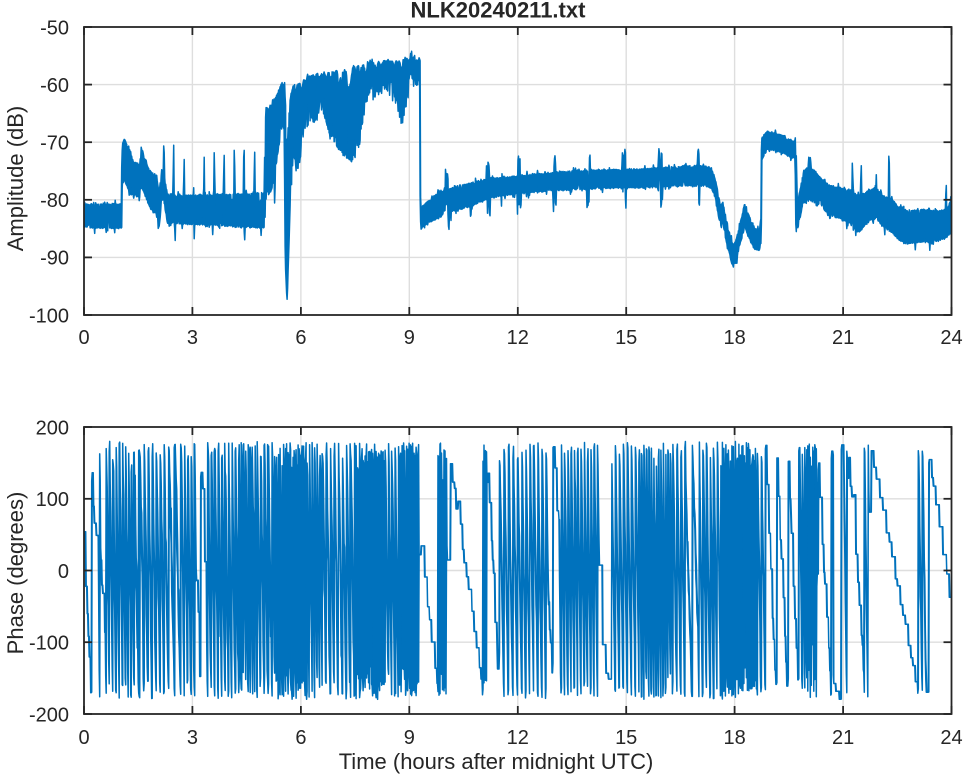 The height and width of the screenshot is (778, 964). What do you see at coordinates (496, 761) in the screenshot?
I see `svg-text:Time (hours after midnight UTC: Time (hours after midnight UTC)` at bounding box center [496, 761].